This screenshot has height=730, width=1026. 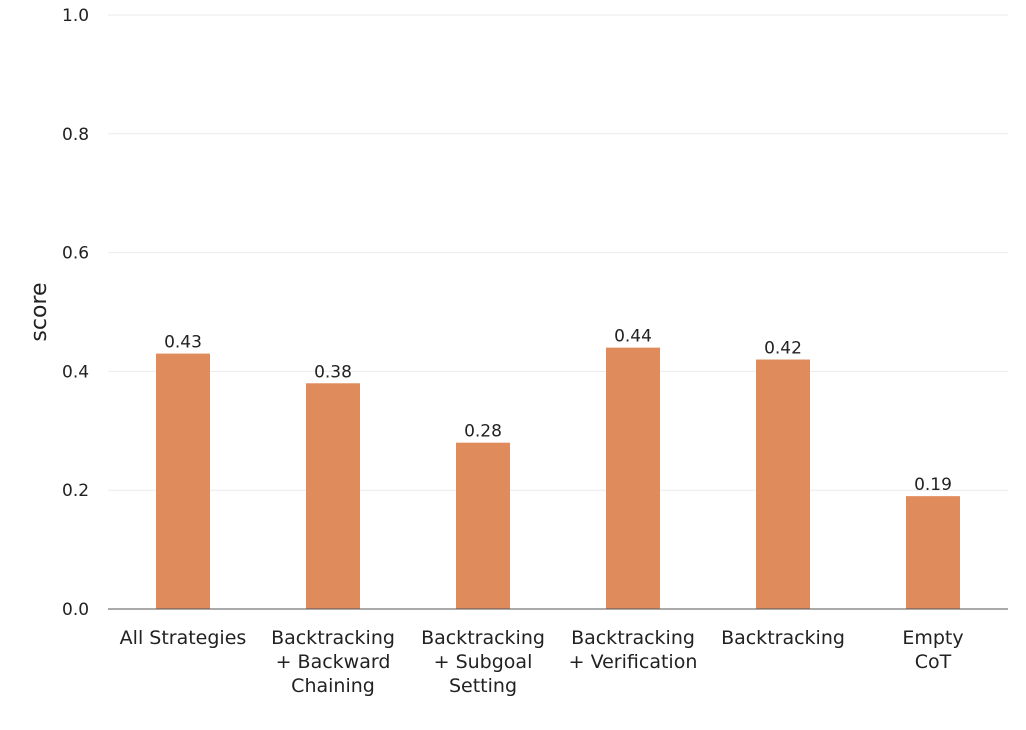 I want to click on x-tick-label: Empty CoT, so click(x=932, y=650).